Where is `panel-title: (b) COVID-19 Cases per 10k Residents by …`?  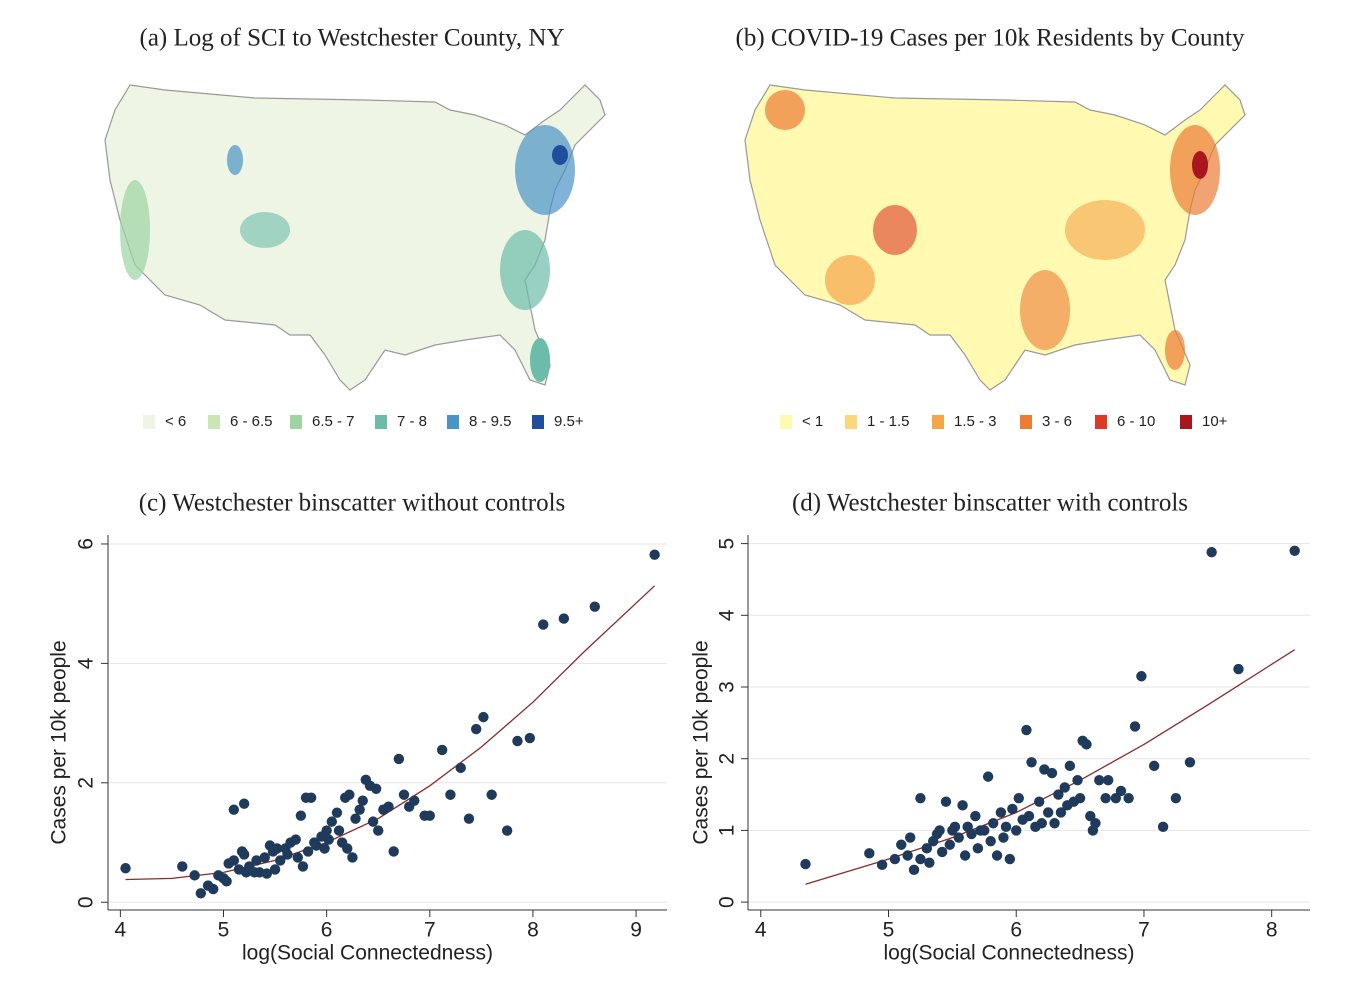 panel-title: (b) COVID-19 Cases per 10k Residents by … is located at coordinates (990, 38).